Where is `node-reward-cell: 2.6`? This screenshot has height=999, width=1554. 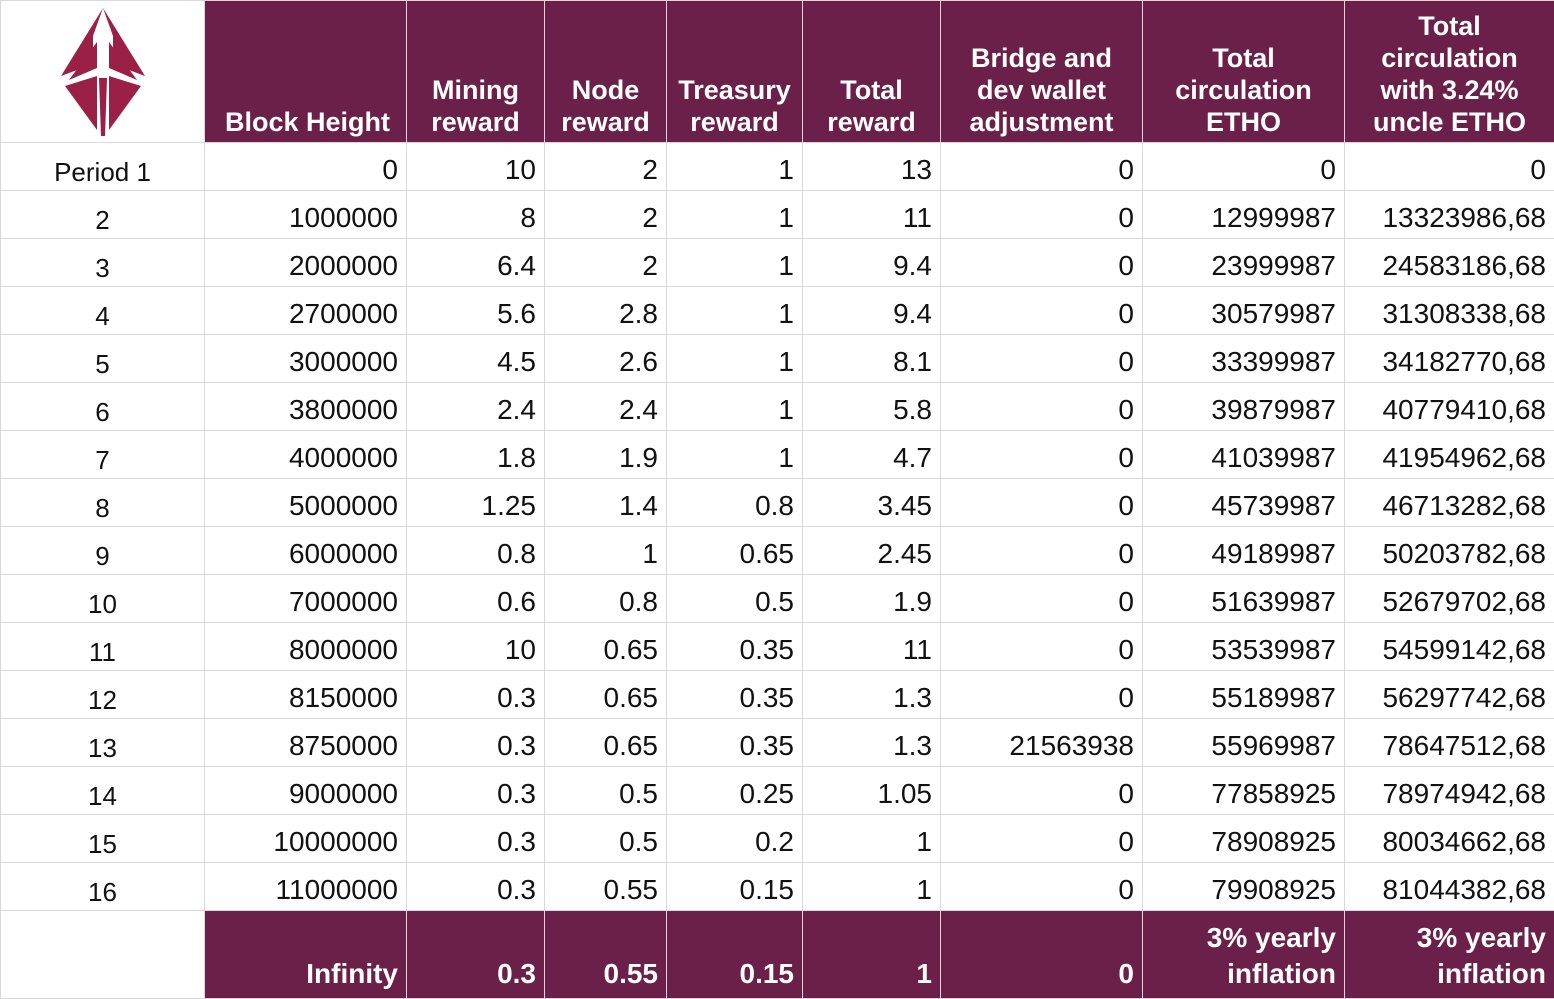 node-reward-cell: 2.6 is located at coordinates (606, 359).